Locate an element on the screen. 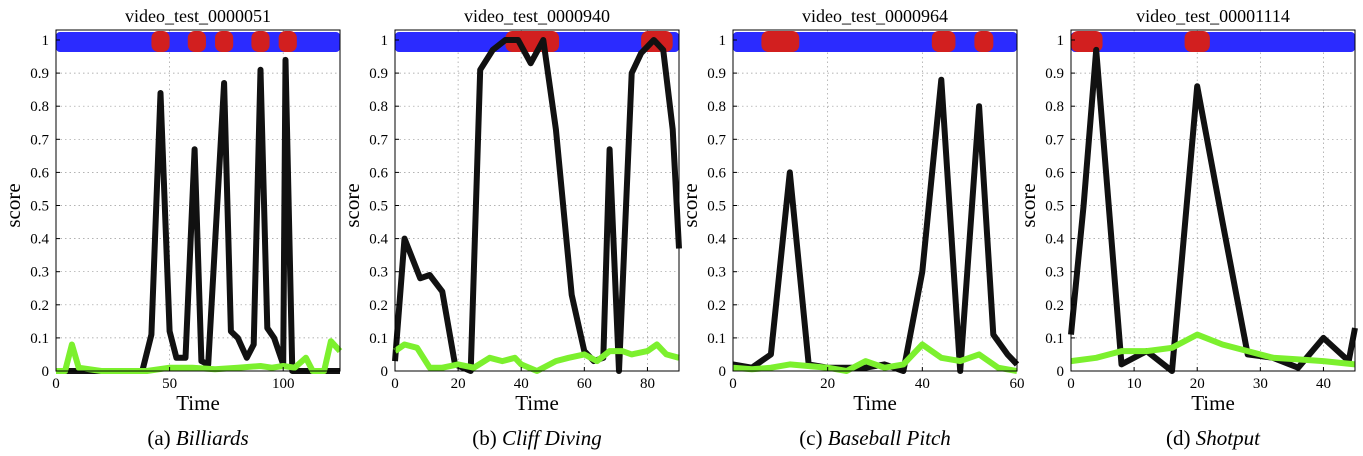 Image resolution: width=1363 pixels, height=456 pixels. subfigure-caption: (d) Shotput is located at coordinates (1213, 438).